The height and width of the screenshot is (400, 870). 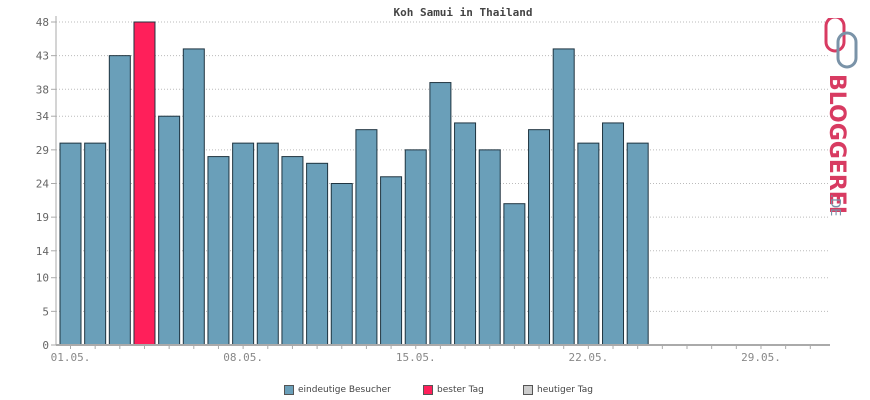 I want to click on x-tick-label: 15.05., so click(x=416, y=357).